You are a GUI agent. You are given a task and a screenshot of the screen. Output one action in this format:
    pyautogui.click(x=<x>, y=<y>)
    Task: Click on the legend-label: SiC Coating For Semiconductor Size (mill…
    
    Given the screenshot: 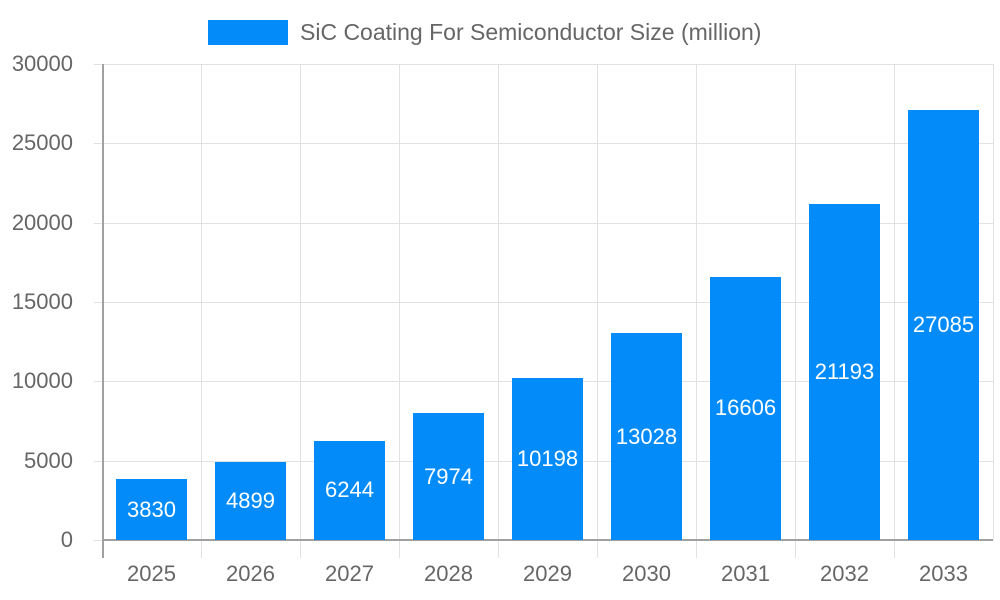 What is the action you would take?
    pyautogui.click(x=531, y=31)
    